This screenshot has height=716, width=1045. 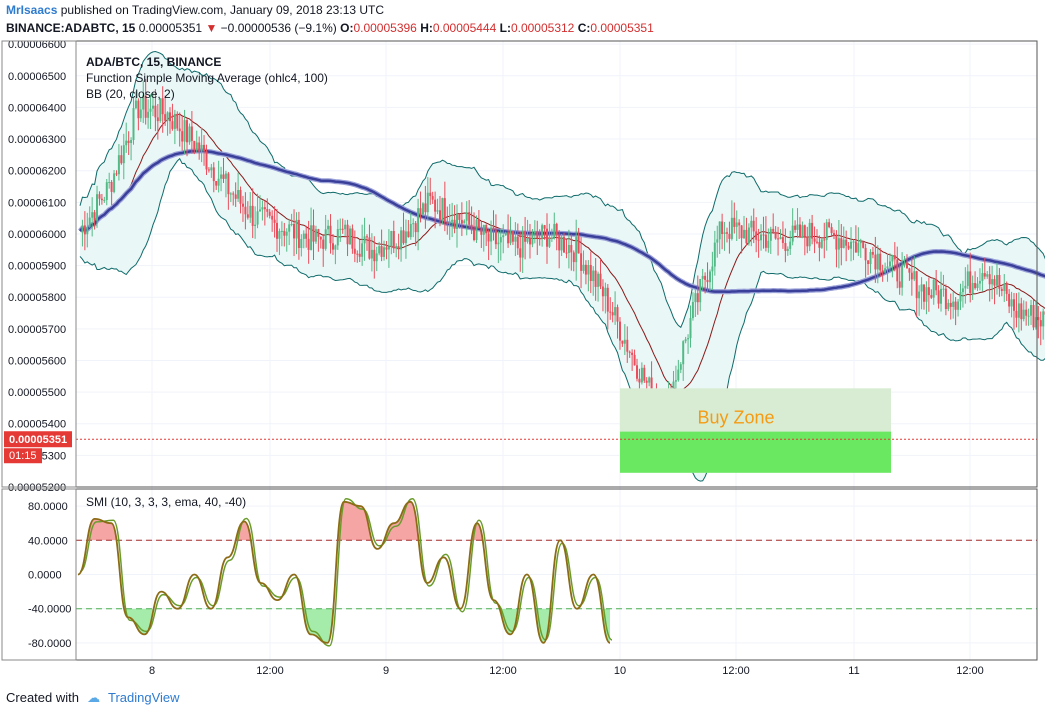 I want to click on time-axis: 8 12:00 9 12:00 10 12:00 11 12:00, so click(x=566, y=671).